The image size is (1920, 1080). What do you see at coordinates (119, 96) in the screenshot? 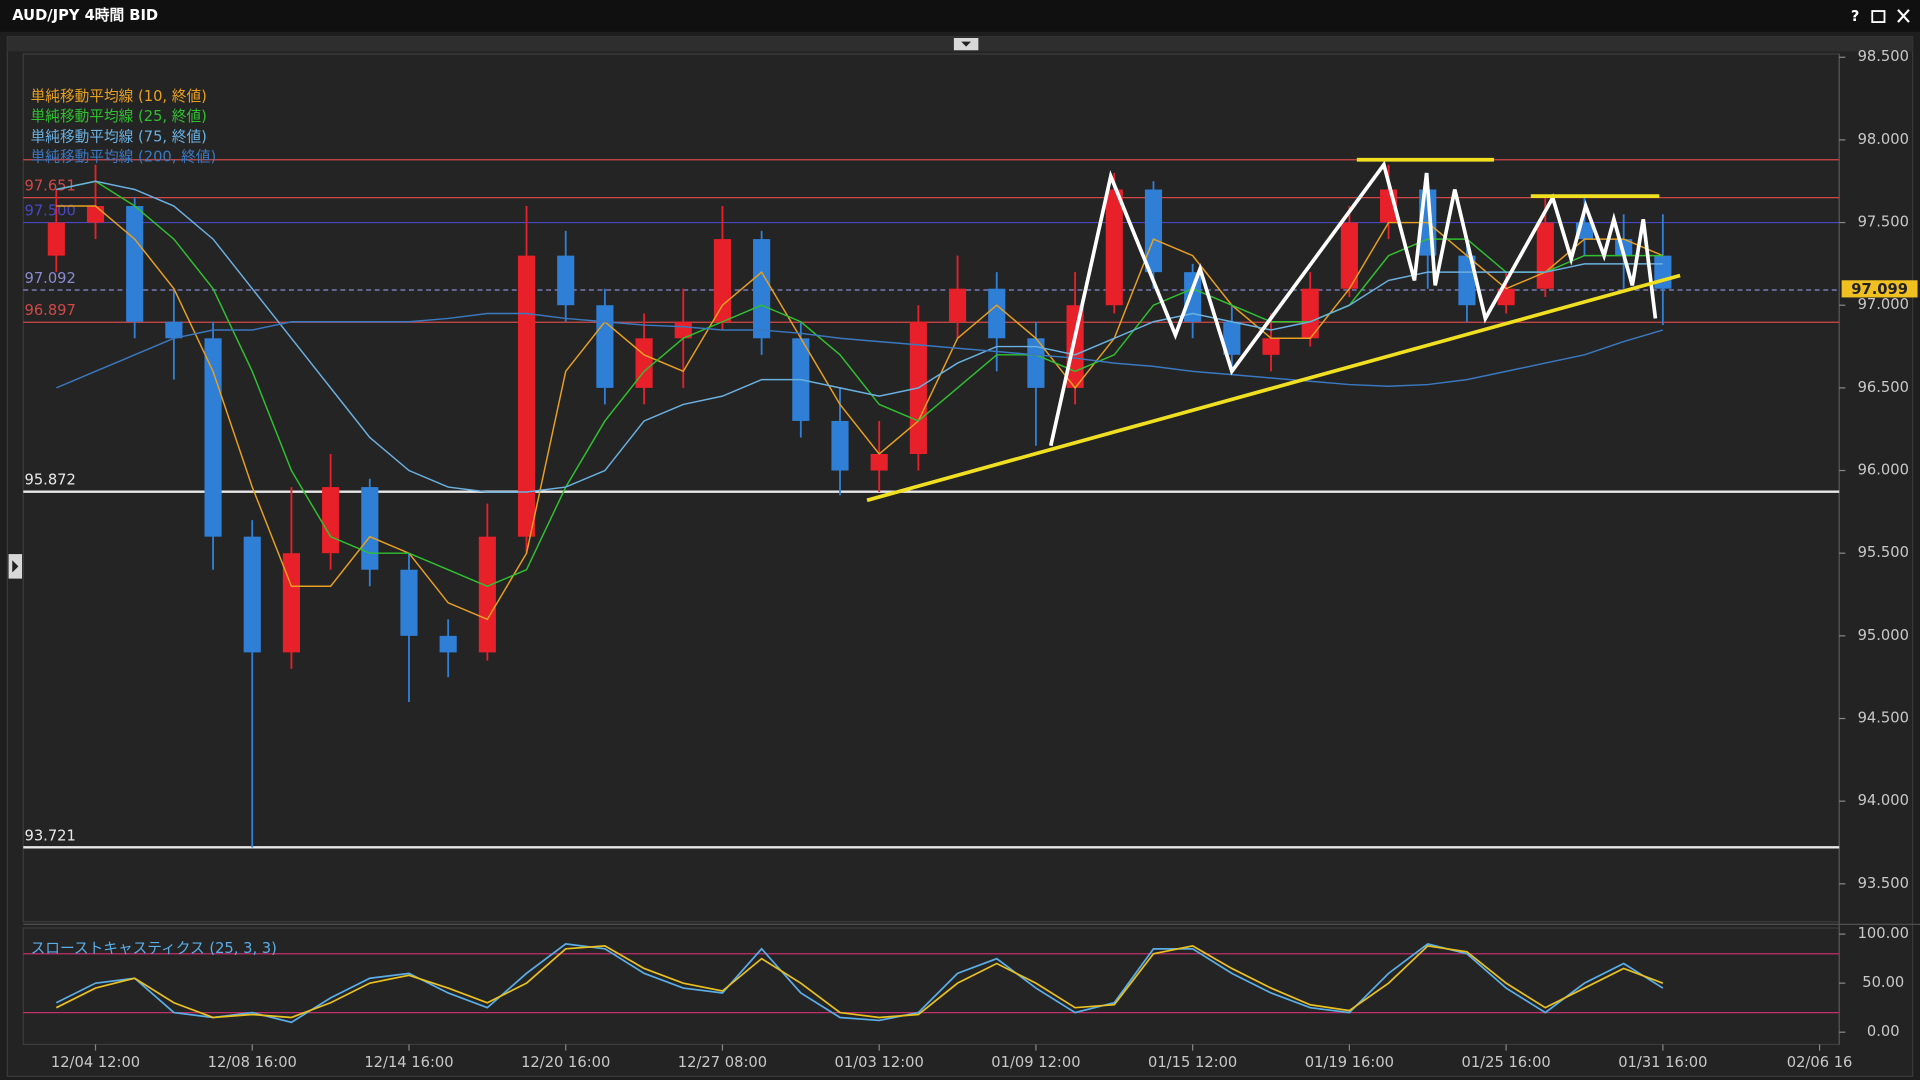
I see `legend-entry: 単純移動平均線 (10, 終値)` at bounding box center [119, 96].